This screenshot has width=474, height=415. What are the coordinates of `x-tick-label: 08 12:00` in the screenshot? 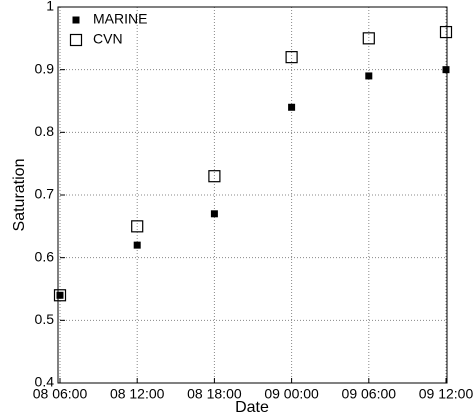 It's located at (137, 394).